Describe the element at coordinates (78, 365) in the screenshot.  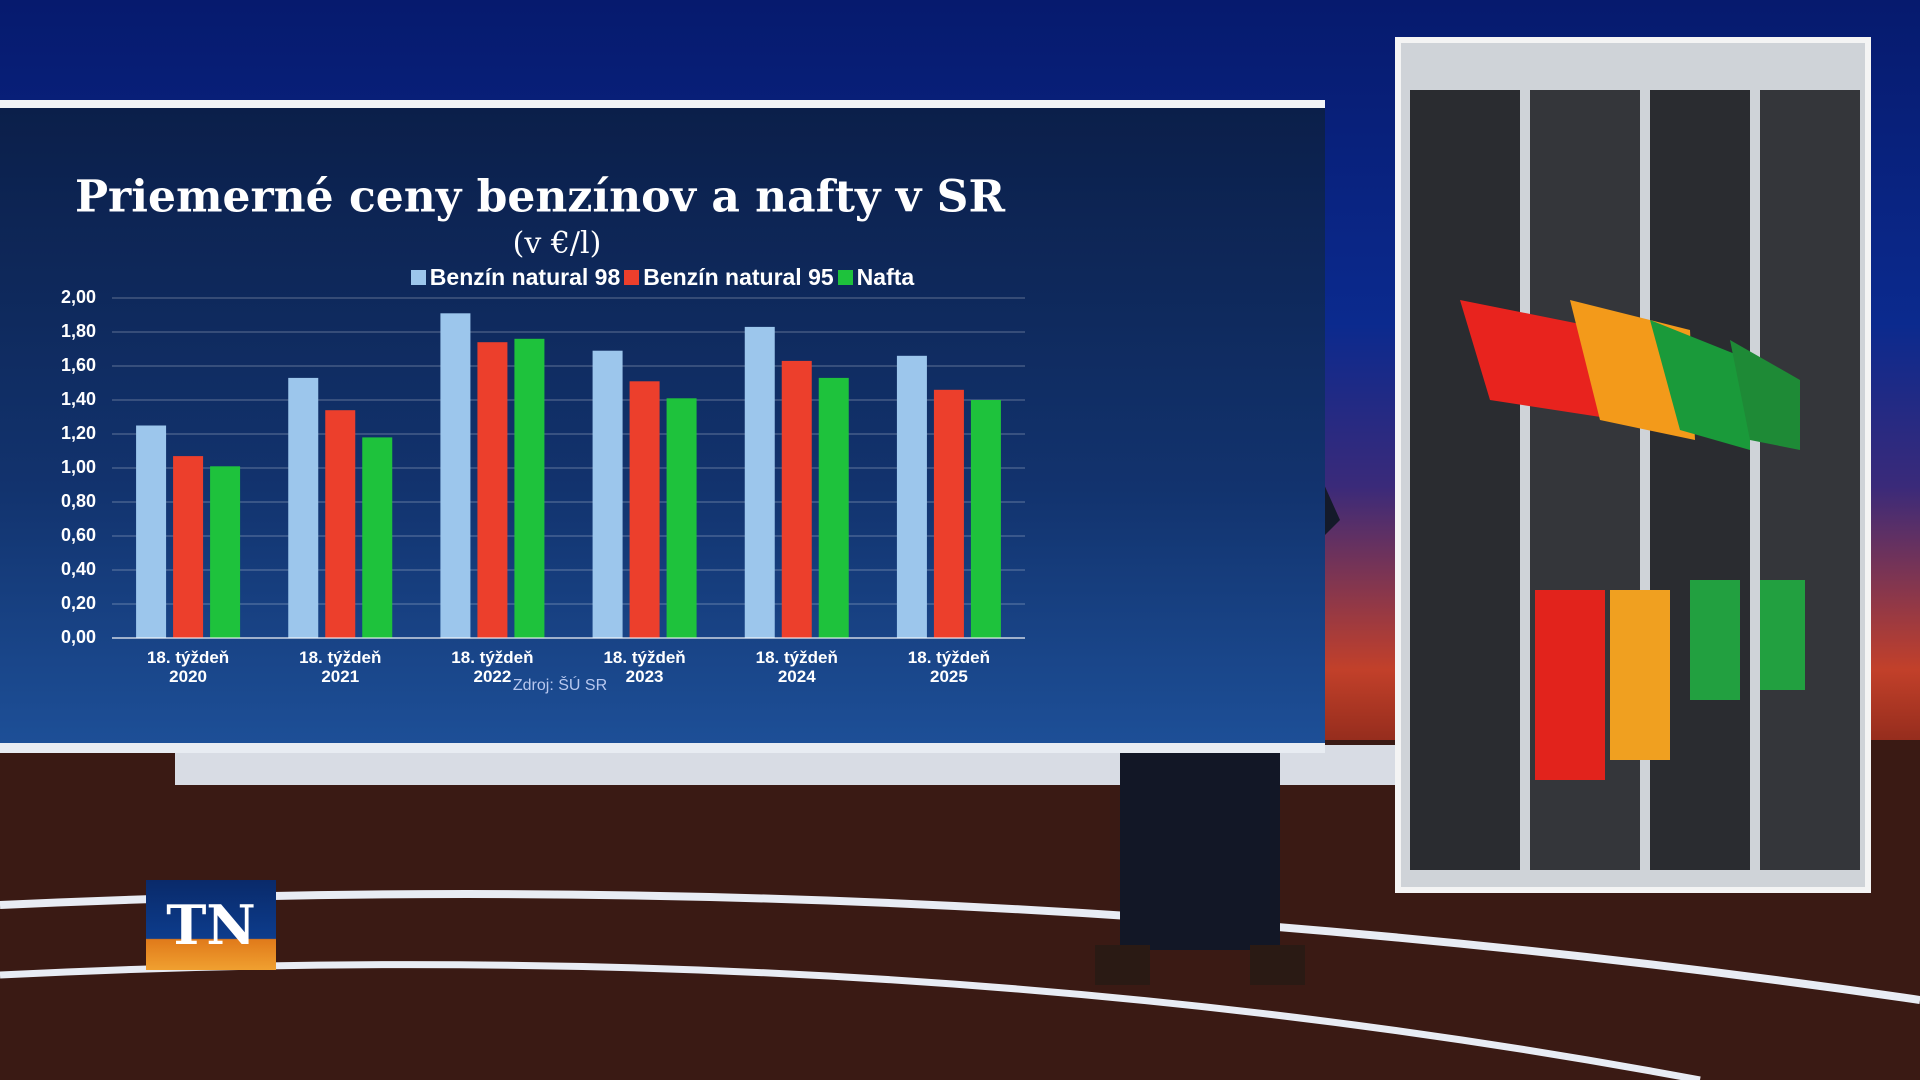
I see `y-tick-label: 1,60` at that location.